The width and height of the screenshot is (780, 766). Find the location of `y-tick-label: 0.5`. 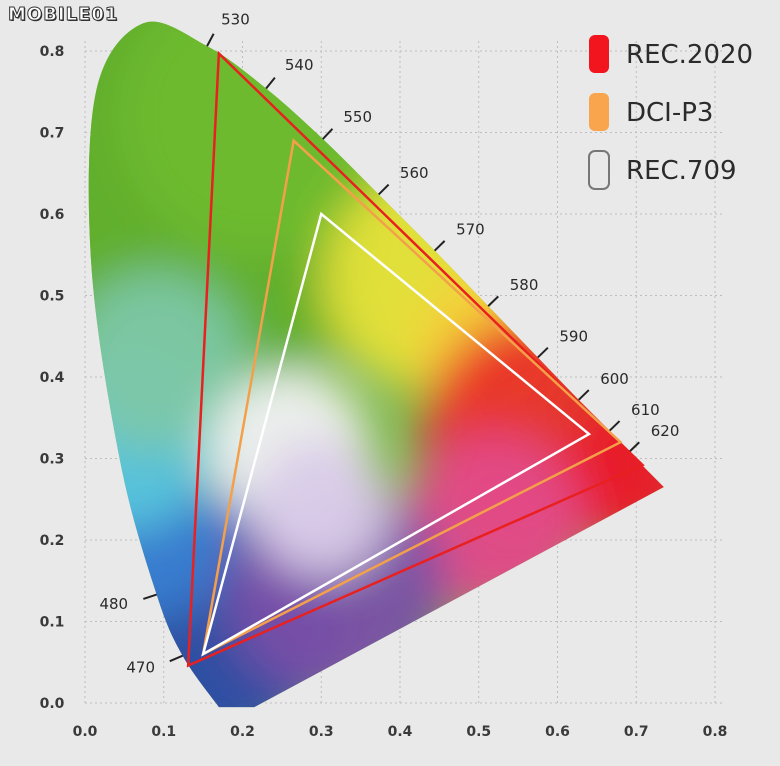

y-tick-label: 0.5 is located at coordinates (52, 297).